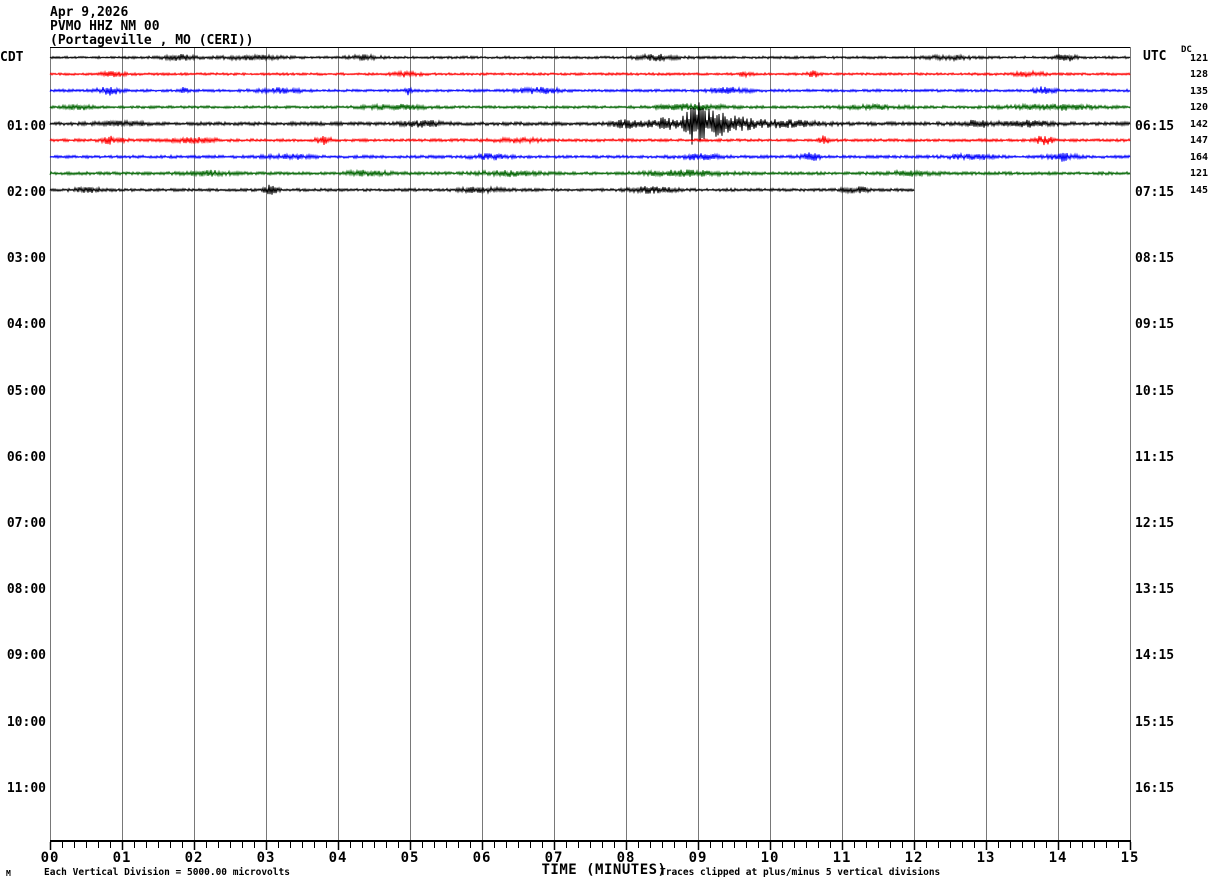 This screenshot has width=1210, height=886. I want to click on x-tick-label: 13, so click(986, 858).